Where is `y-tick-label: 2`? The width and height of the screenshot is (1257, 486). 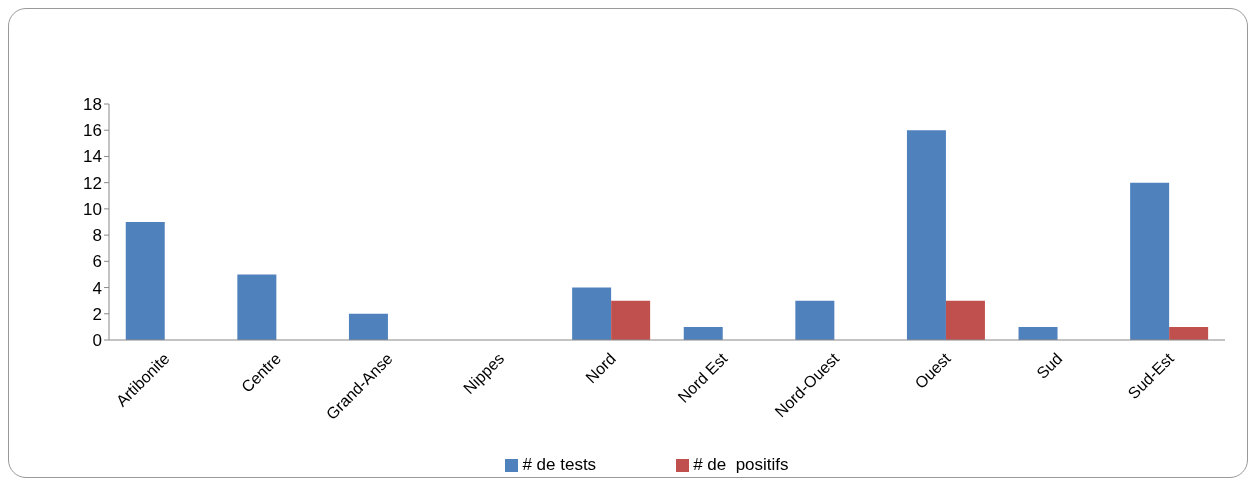 y-tick-label: 2 is located at coordinates (97, 314).